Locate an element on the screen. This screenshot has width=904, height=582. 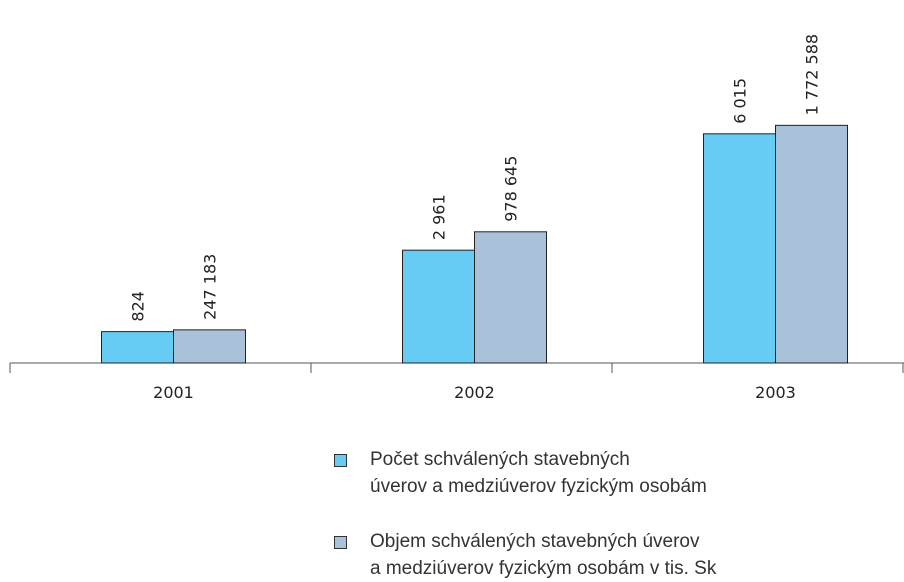
x-tick-label: 2003 is located at coordinates (775, 392).